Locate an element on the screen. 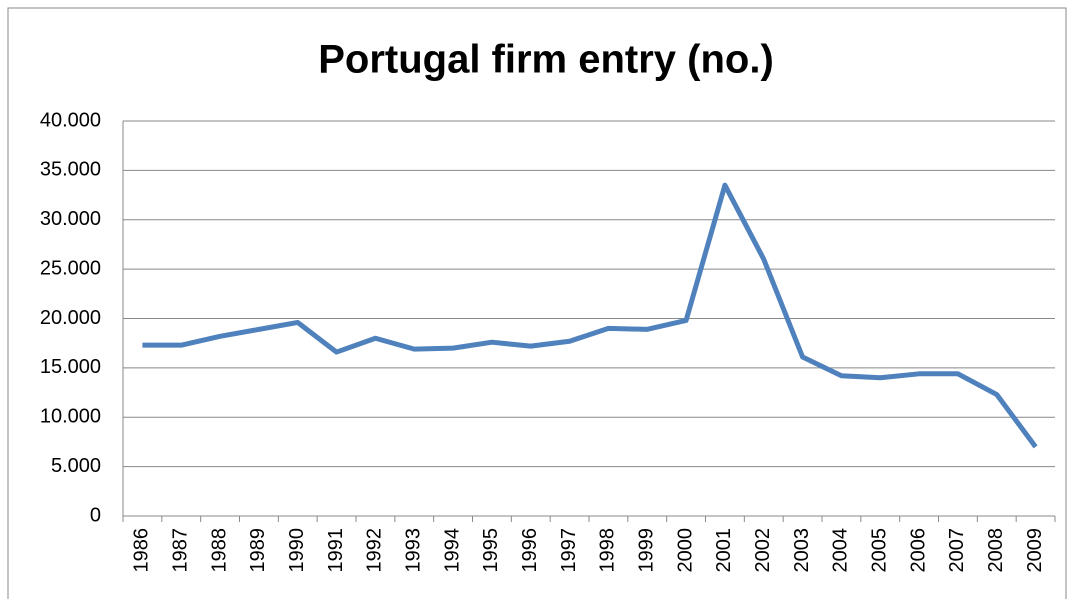  y-tick-label: 10.000 is located at coordinates (70, 417).